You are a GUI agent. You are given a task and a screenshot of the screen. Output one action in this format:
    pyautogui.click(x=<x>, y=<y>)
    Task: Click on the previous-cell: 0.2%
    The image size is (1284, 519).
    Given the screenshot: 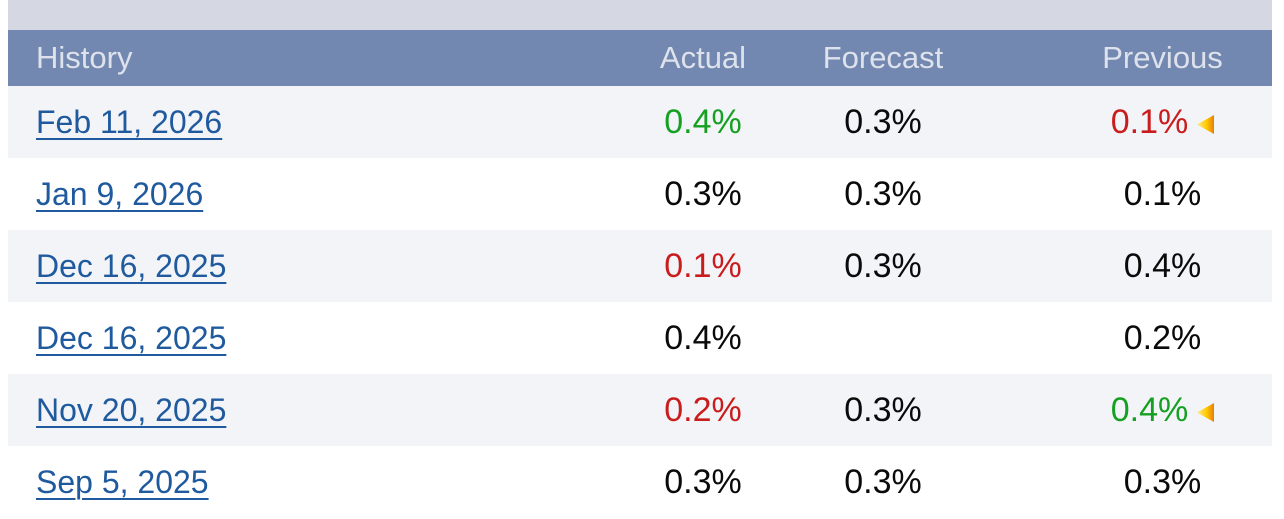 What is the action you would take?
    pyautogui.click(x=1120, y=338)
    